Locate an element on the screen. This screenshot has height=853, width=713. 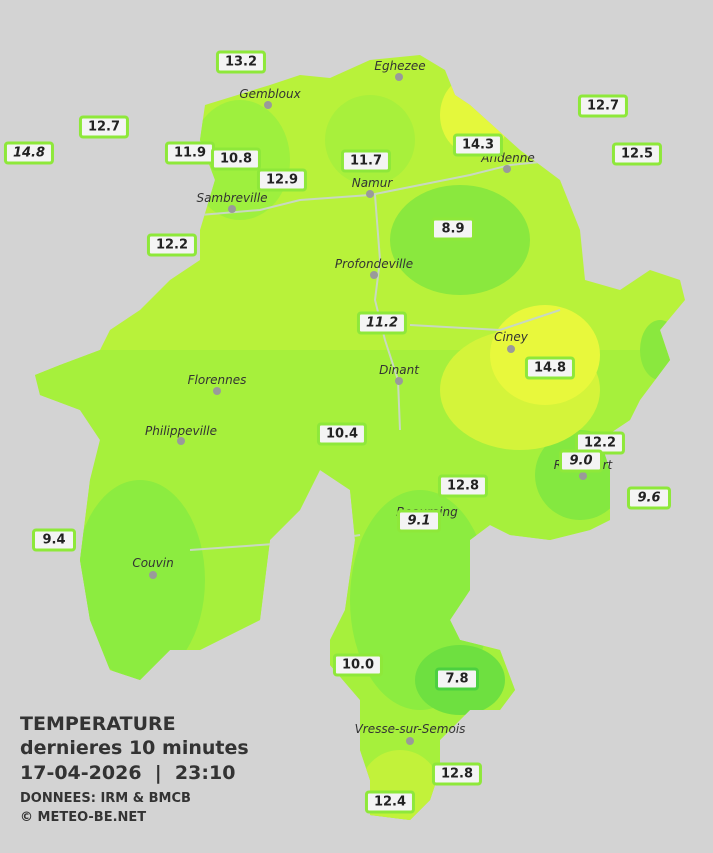
station-value: 12.4 is located at coordinates (390, 802).